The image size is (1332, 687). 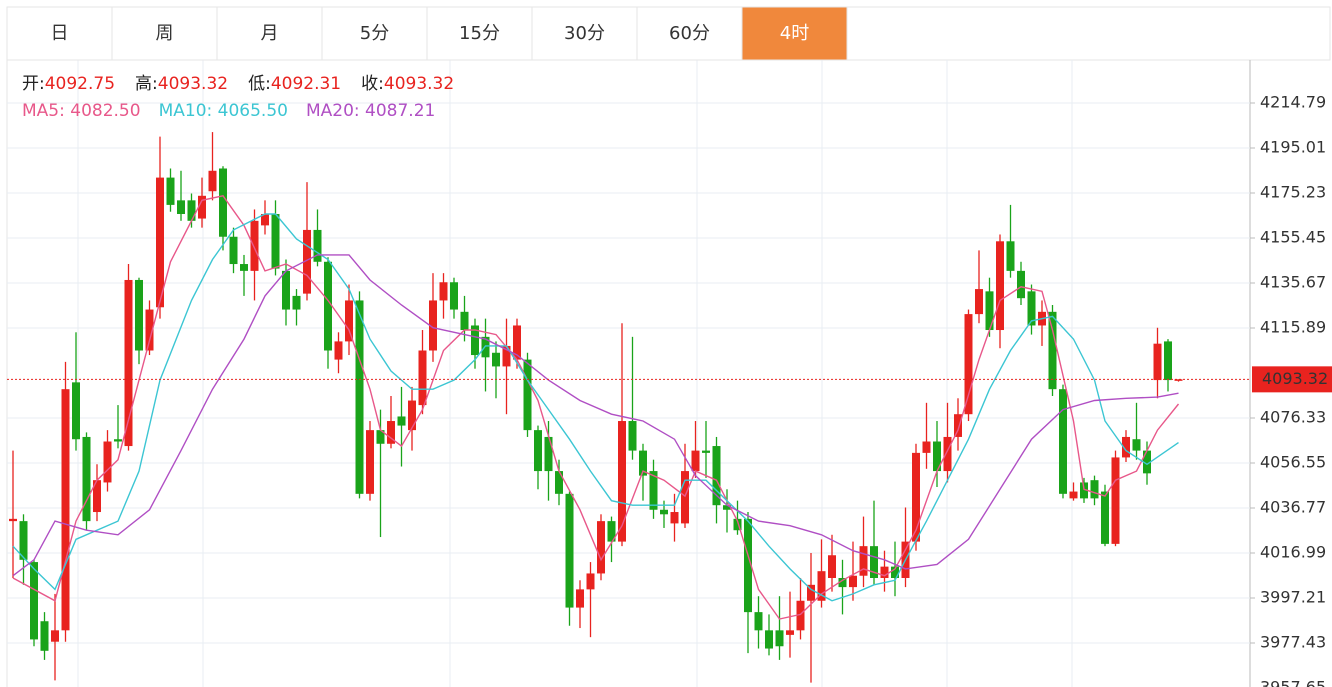 What do you see at coordinates (1295, 378) in the screenshot?
I see `current-price-label: 4093.32` at bounding box center [1295, 378].